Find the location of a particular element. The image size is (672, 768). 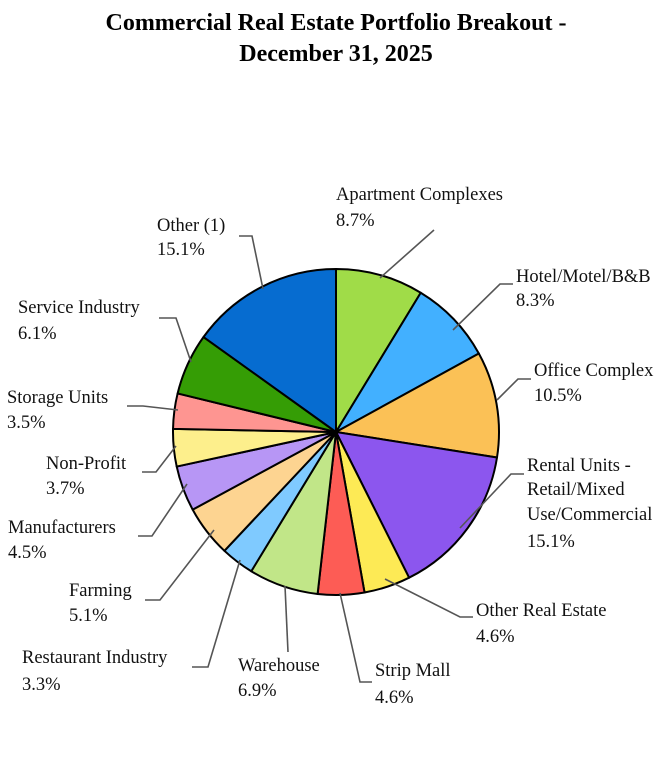

slice-category-label: Office Complex is located at coordinates (594, 371).